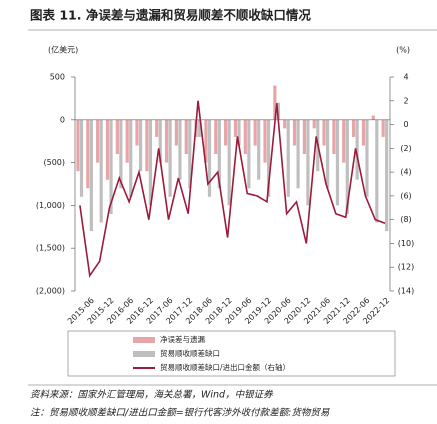  I want to click on y2-axis-label: (%), so click(403, 50).